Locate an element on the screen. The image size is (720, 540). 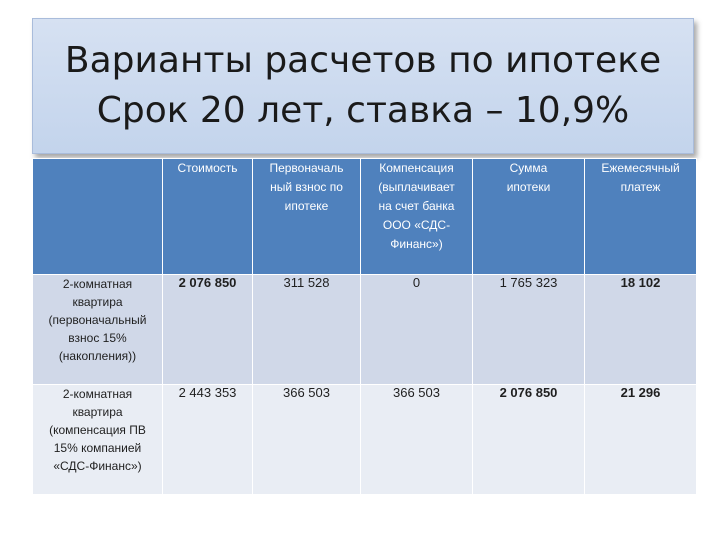
header-cell-blank is located at coordinates (97, 216).